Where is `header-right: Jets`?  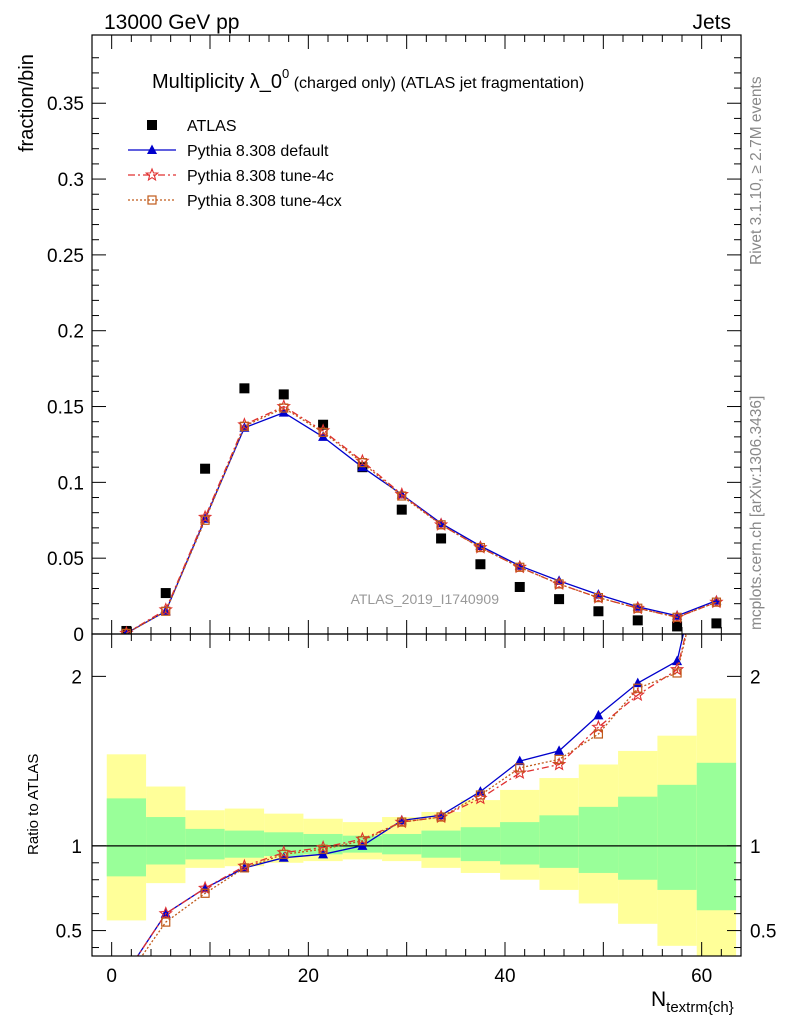
header-right: Jets is located at coordinates (711, 22).